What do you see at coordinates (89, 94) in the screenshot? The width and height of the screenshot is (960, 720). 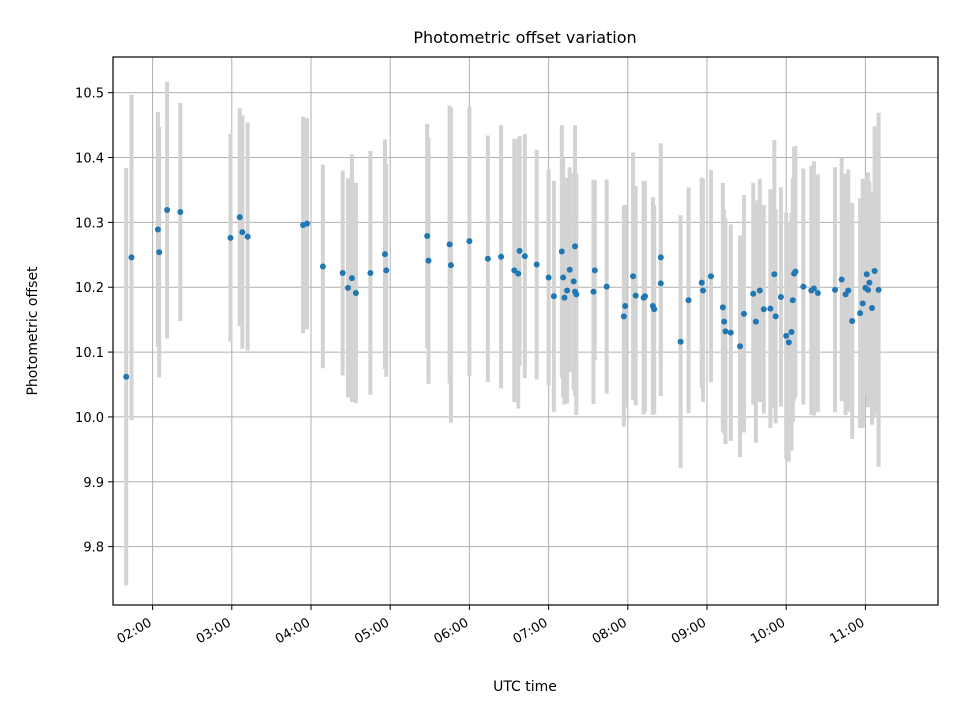 I see `y-tick-label: 10.5` at bounding box center [89, 94].